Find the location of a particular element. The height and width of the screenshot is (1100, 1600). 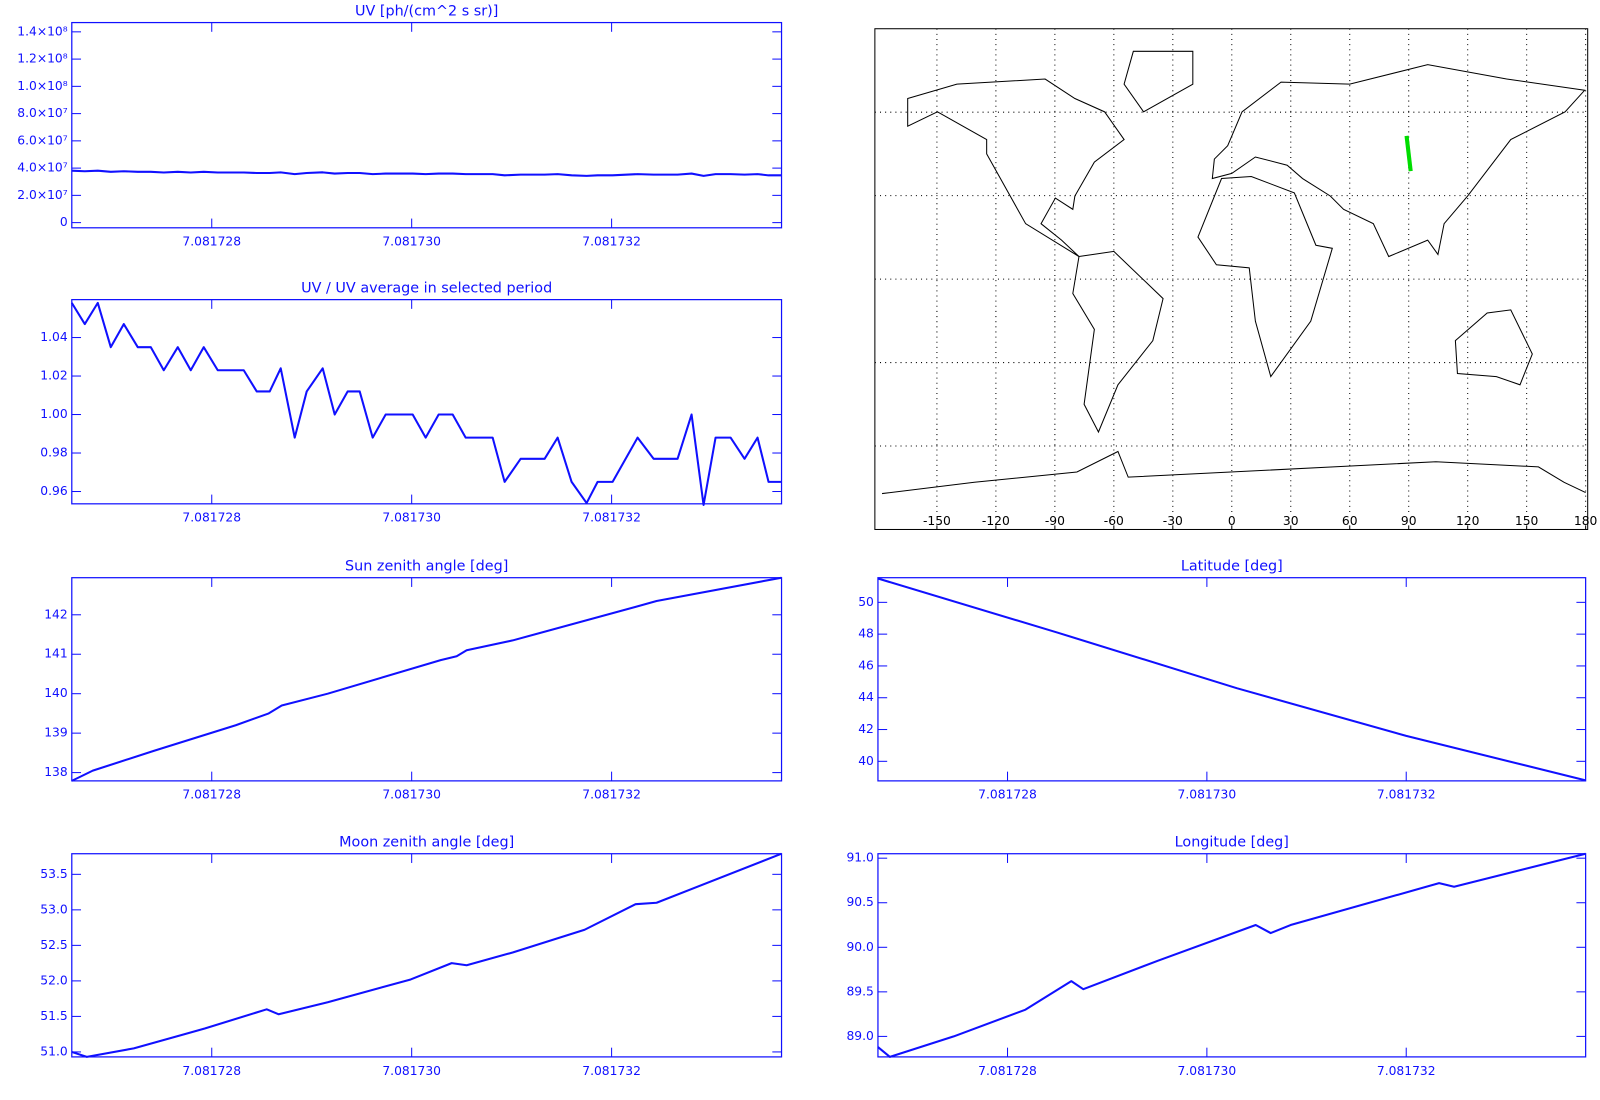

greenland is located at coordinates (1158, 81).